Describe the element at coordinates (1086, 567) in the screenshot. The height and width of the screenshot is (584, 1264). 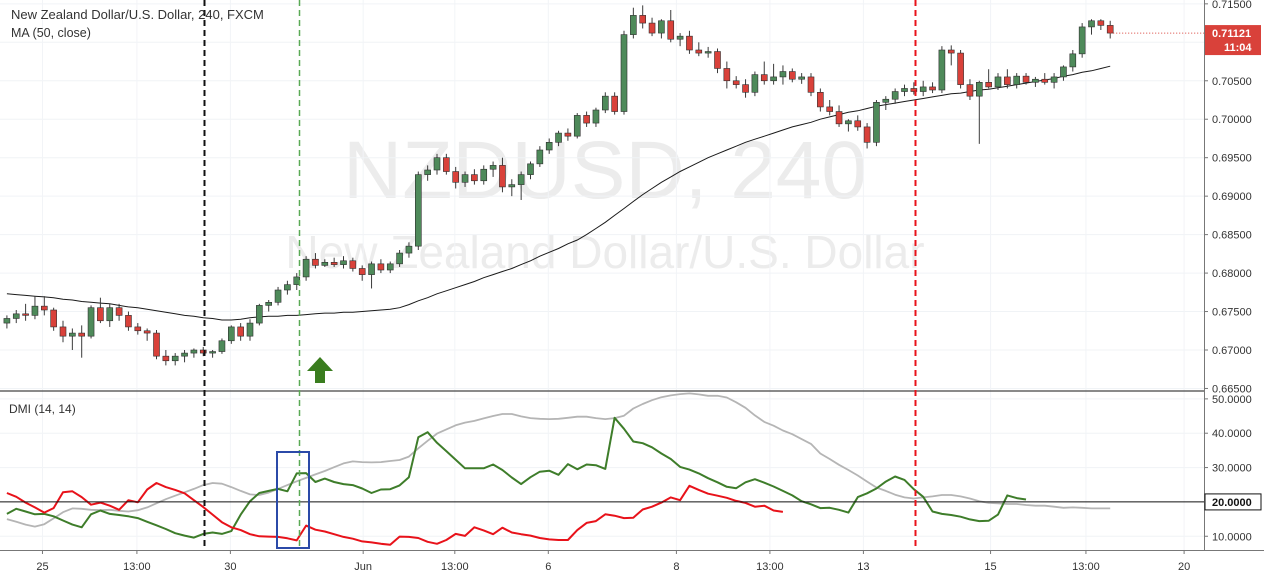
I see `time-tick-label: 13:00` at that location.